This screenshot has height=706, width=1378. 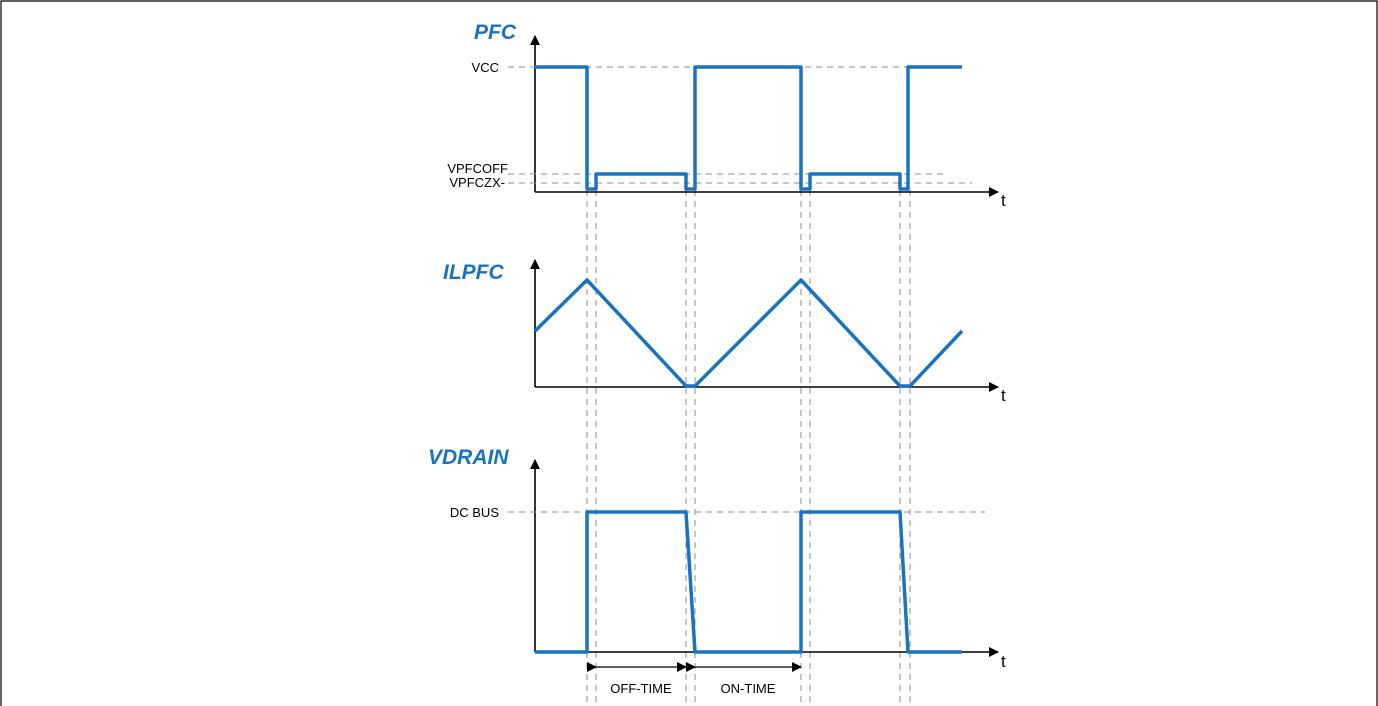 I want to click on ilpfc-panel: ILPFC t, so click(x=724, y=332).